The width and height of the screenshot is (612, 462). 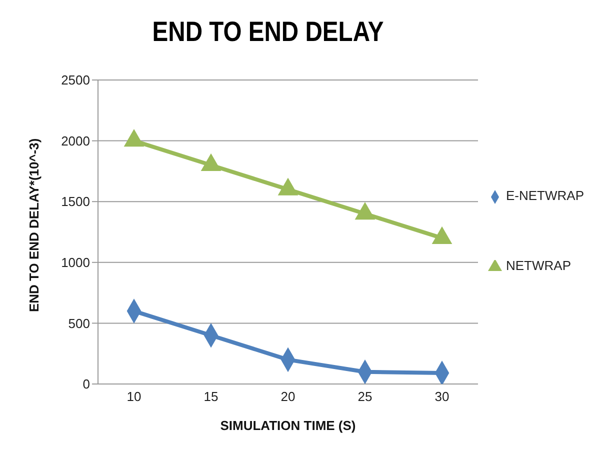 I want to click on x-tick-label: 10, so click(x=134, y=396).